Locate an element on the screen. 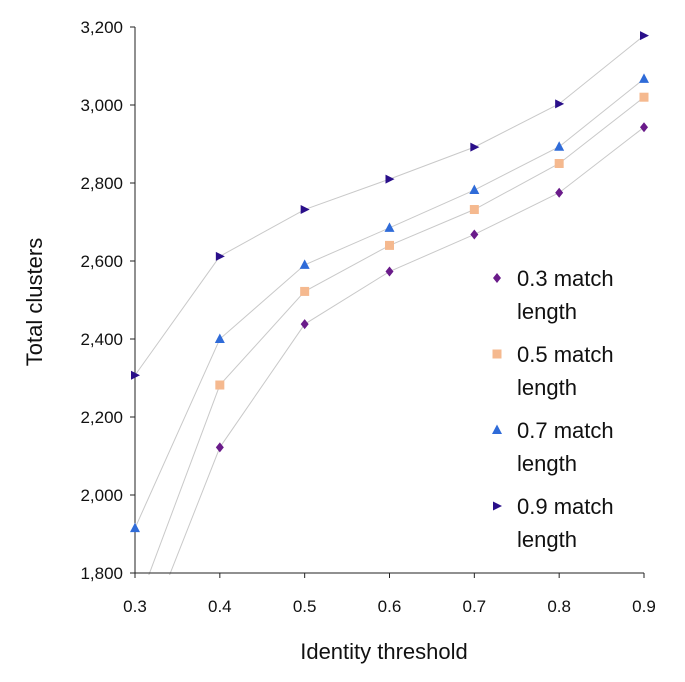  x-tick-label: 0.8 is located at coordinates (559, 606).